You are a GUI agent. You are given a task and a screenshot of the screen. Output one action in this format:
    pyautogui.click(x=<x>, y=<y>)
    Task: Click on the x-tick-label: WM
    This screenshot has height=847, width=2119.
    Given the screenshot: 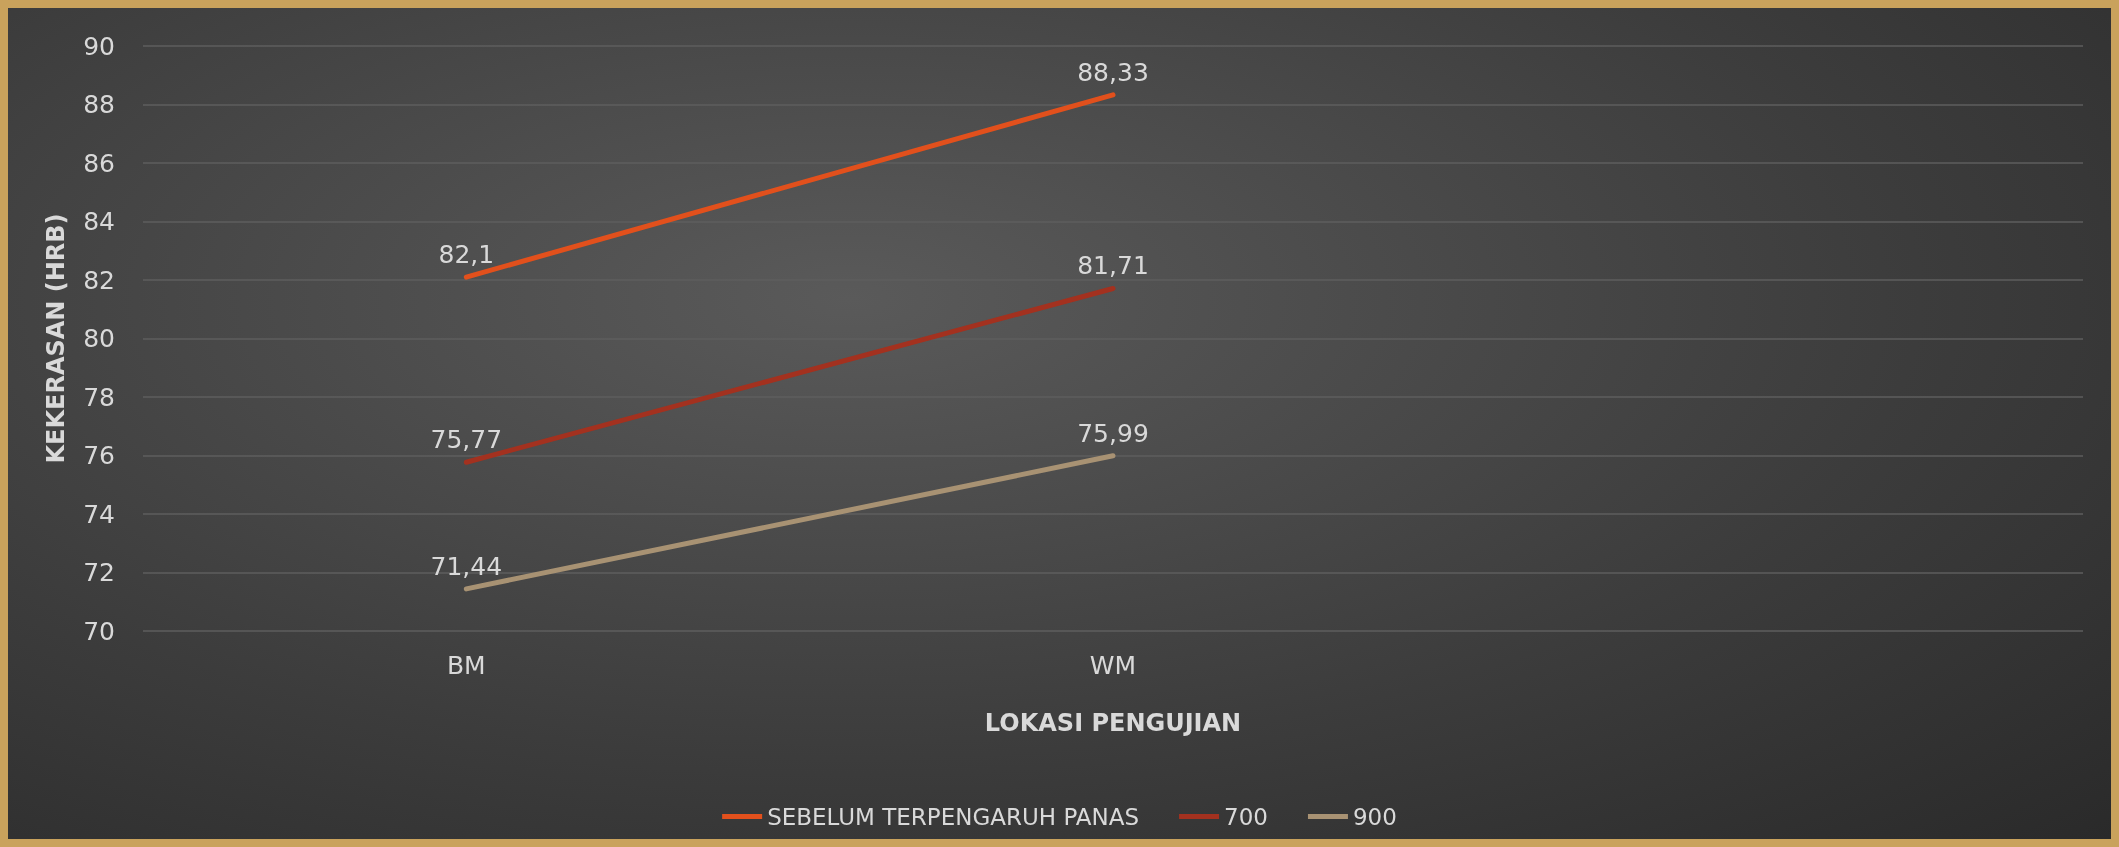 What is the action you would take?
    pyautogui.click(x=1113, y=665)
    